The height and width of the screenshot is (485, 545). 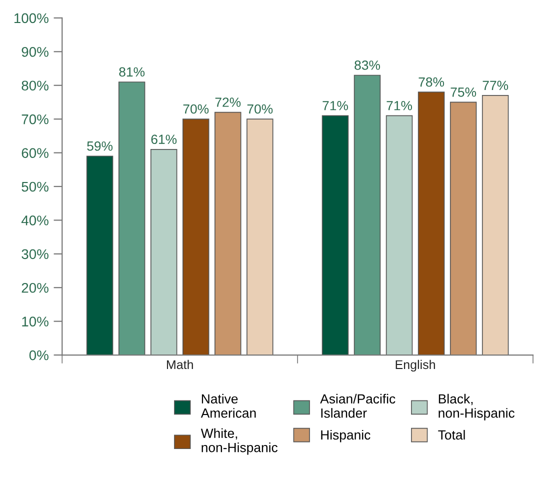 What do you see at coordinates (431, 82) in the screenshot?
I see `data-label: 78%` at bounding box center [431, 82].